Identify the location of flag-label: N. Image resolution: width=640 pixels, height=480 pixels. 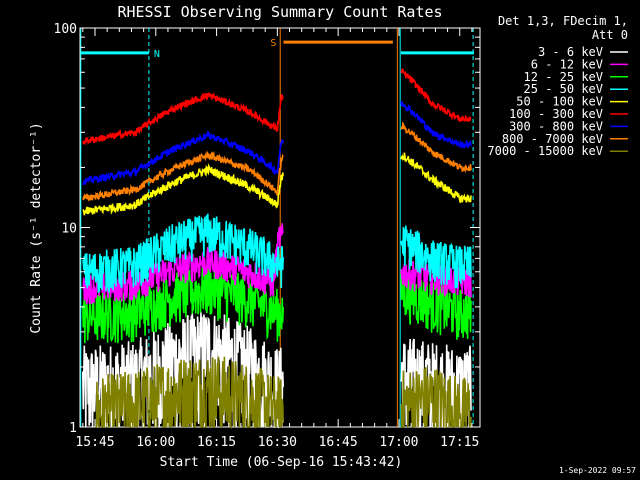
(157, 54).